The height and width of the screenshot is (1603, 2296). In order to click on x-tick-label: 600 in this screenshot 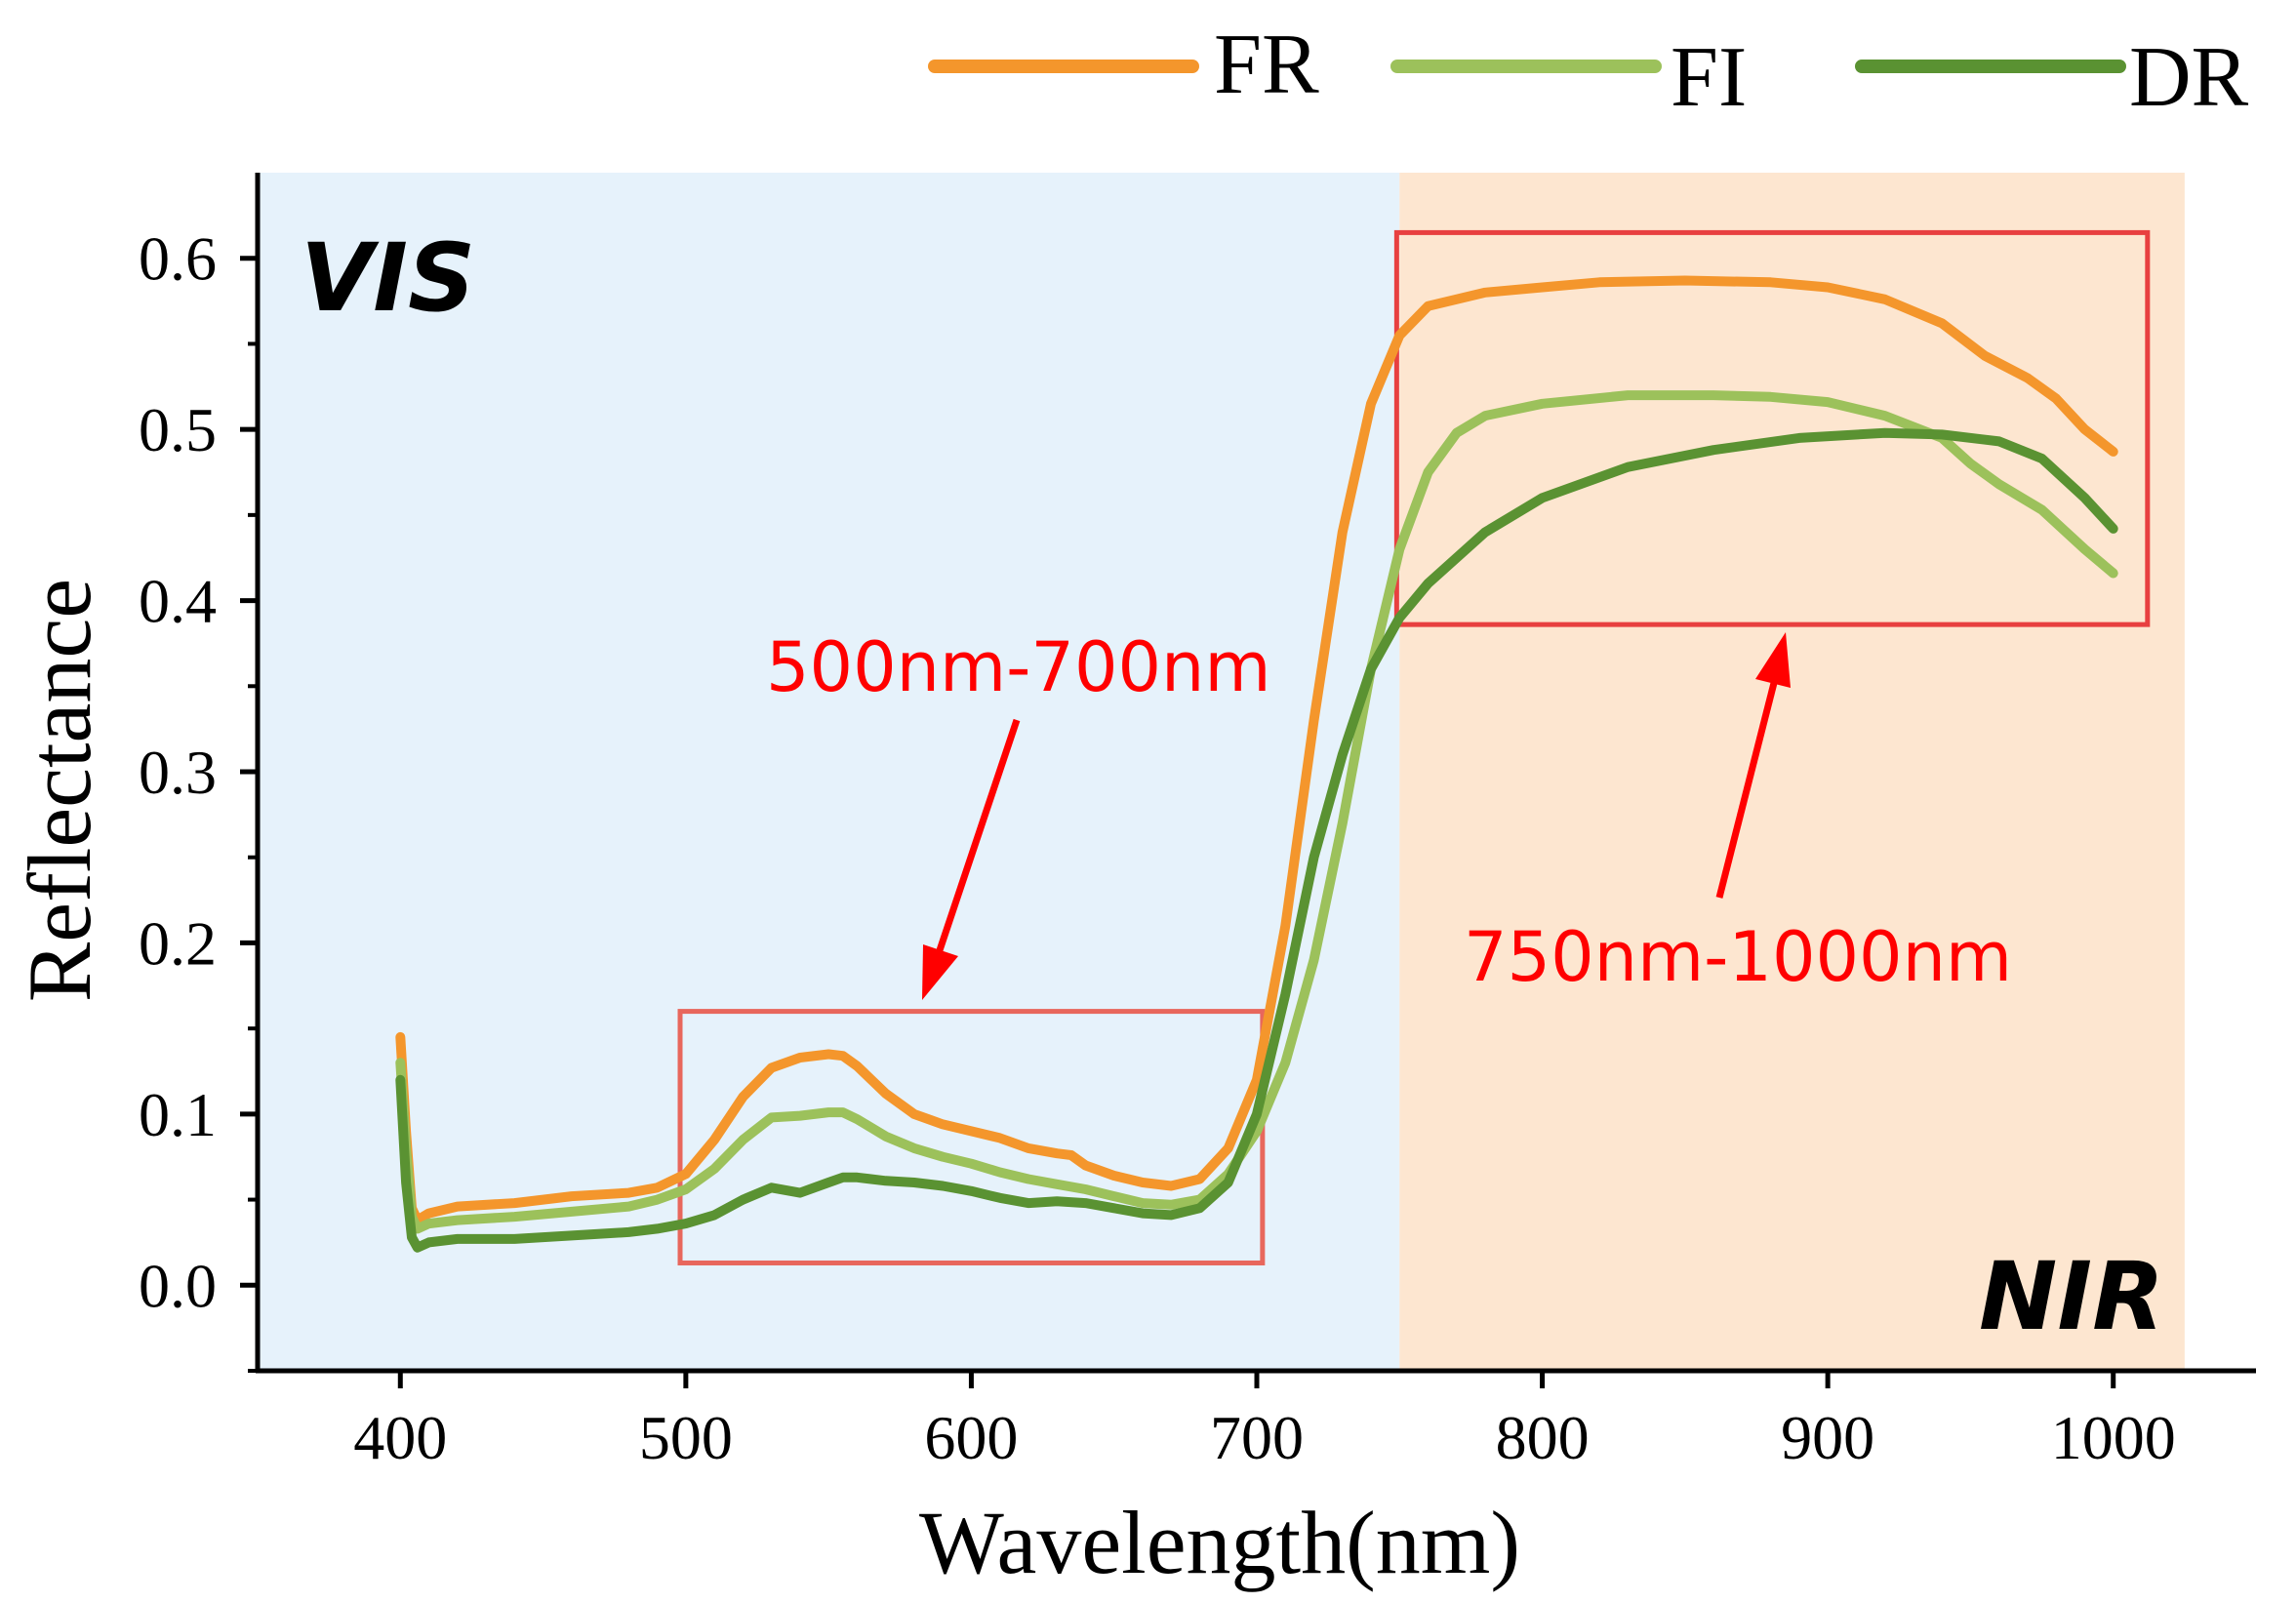, I will do `click(971, 1437)`.